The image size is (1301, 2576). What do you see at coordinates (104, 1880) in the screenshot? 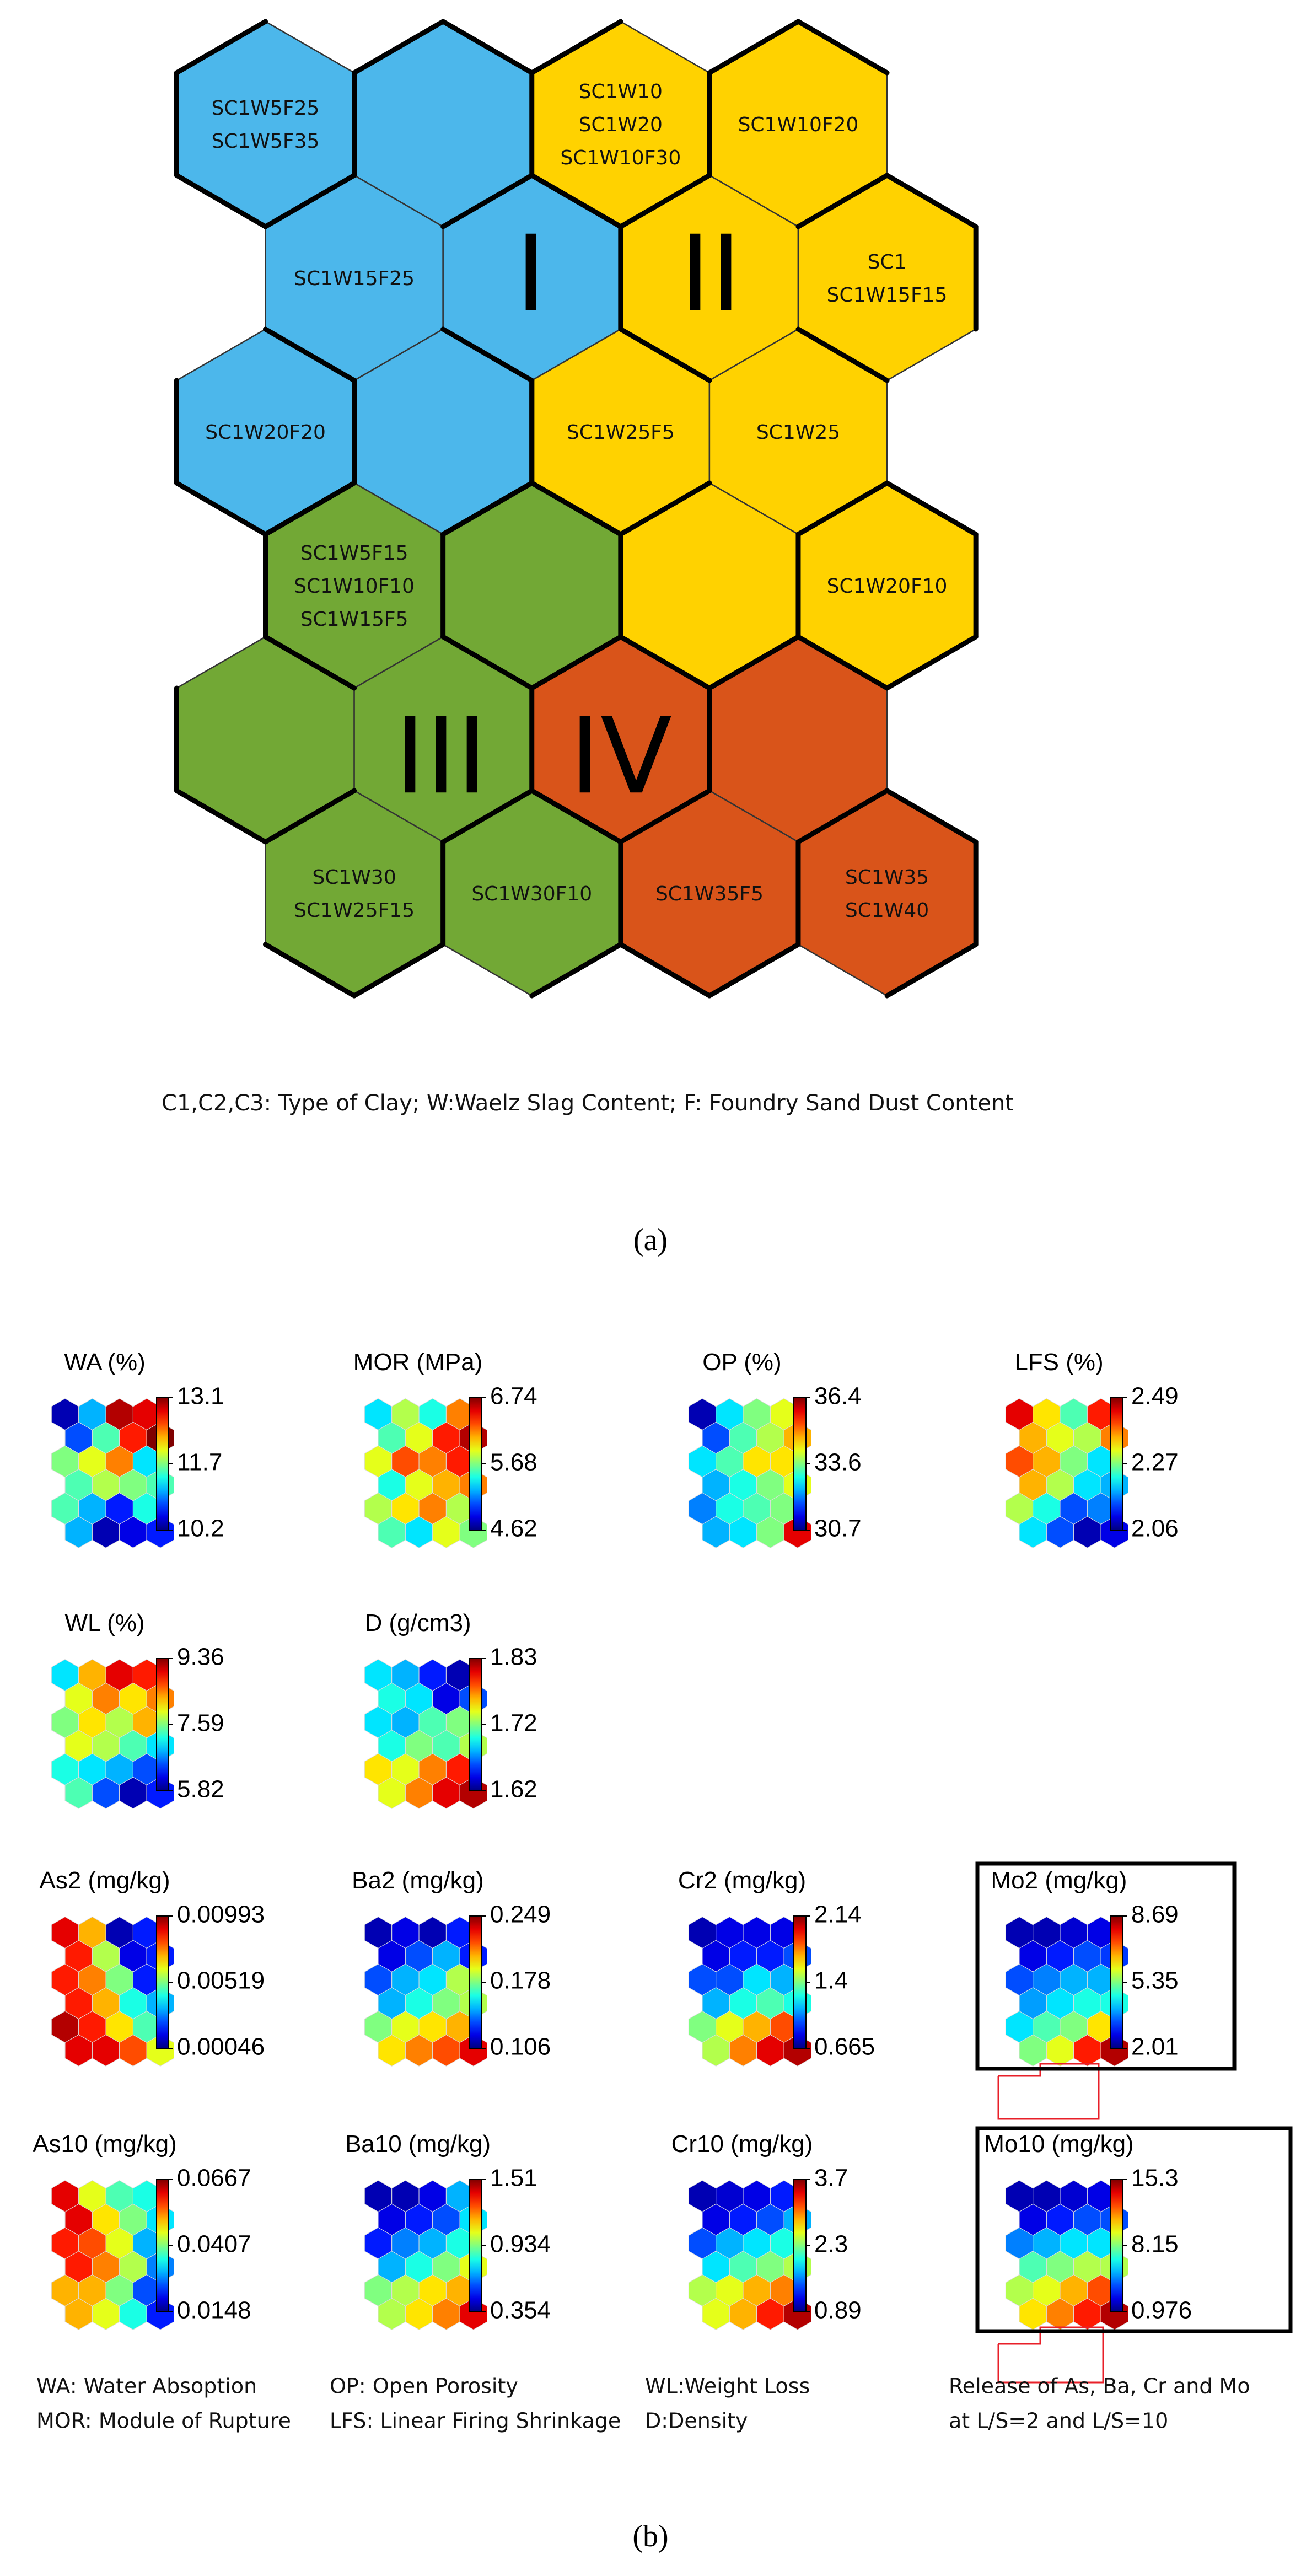
I see `panel-title: As2 (mg/kg)` at bounding box center [104, 1880].